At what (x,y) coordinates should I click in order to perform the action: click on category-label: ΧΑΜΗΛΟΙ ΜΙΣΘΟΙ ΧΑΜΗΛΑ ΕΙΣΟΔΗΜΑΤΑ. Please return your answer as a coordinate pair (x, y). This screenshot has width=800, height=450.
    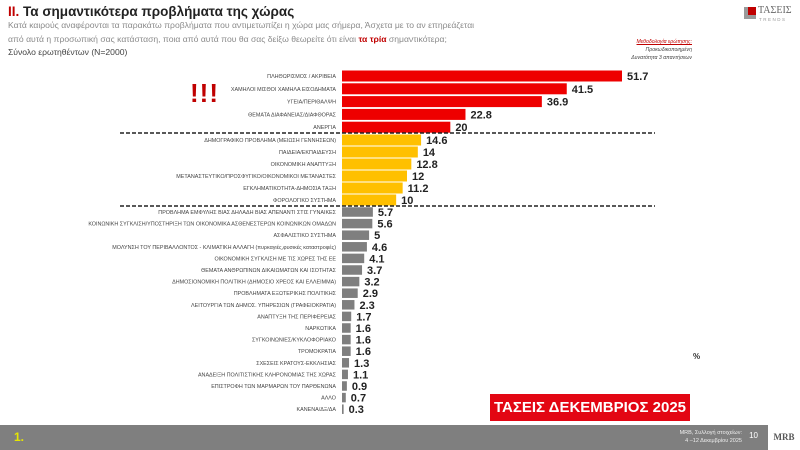
    Looking at the image, I should click on (283, 90).